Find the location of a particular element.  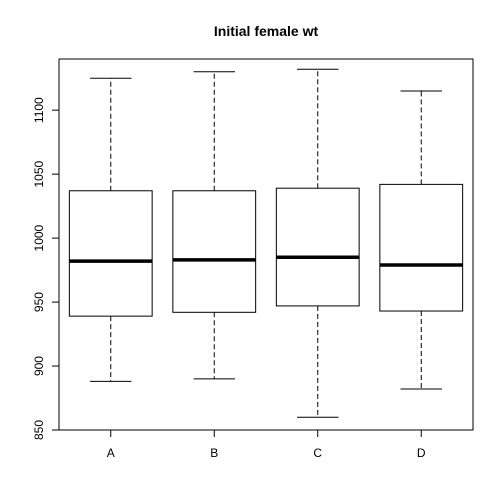

y-tick-label: 1100 is located at coordinates (39, 110).